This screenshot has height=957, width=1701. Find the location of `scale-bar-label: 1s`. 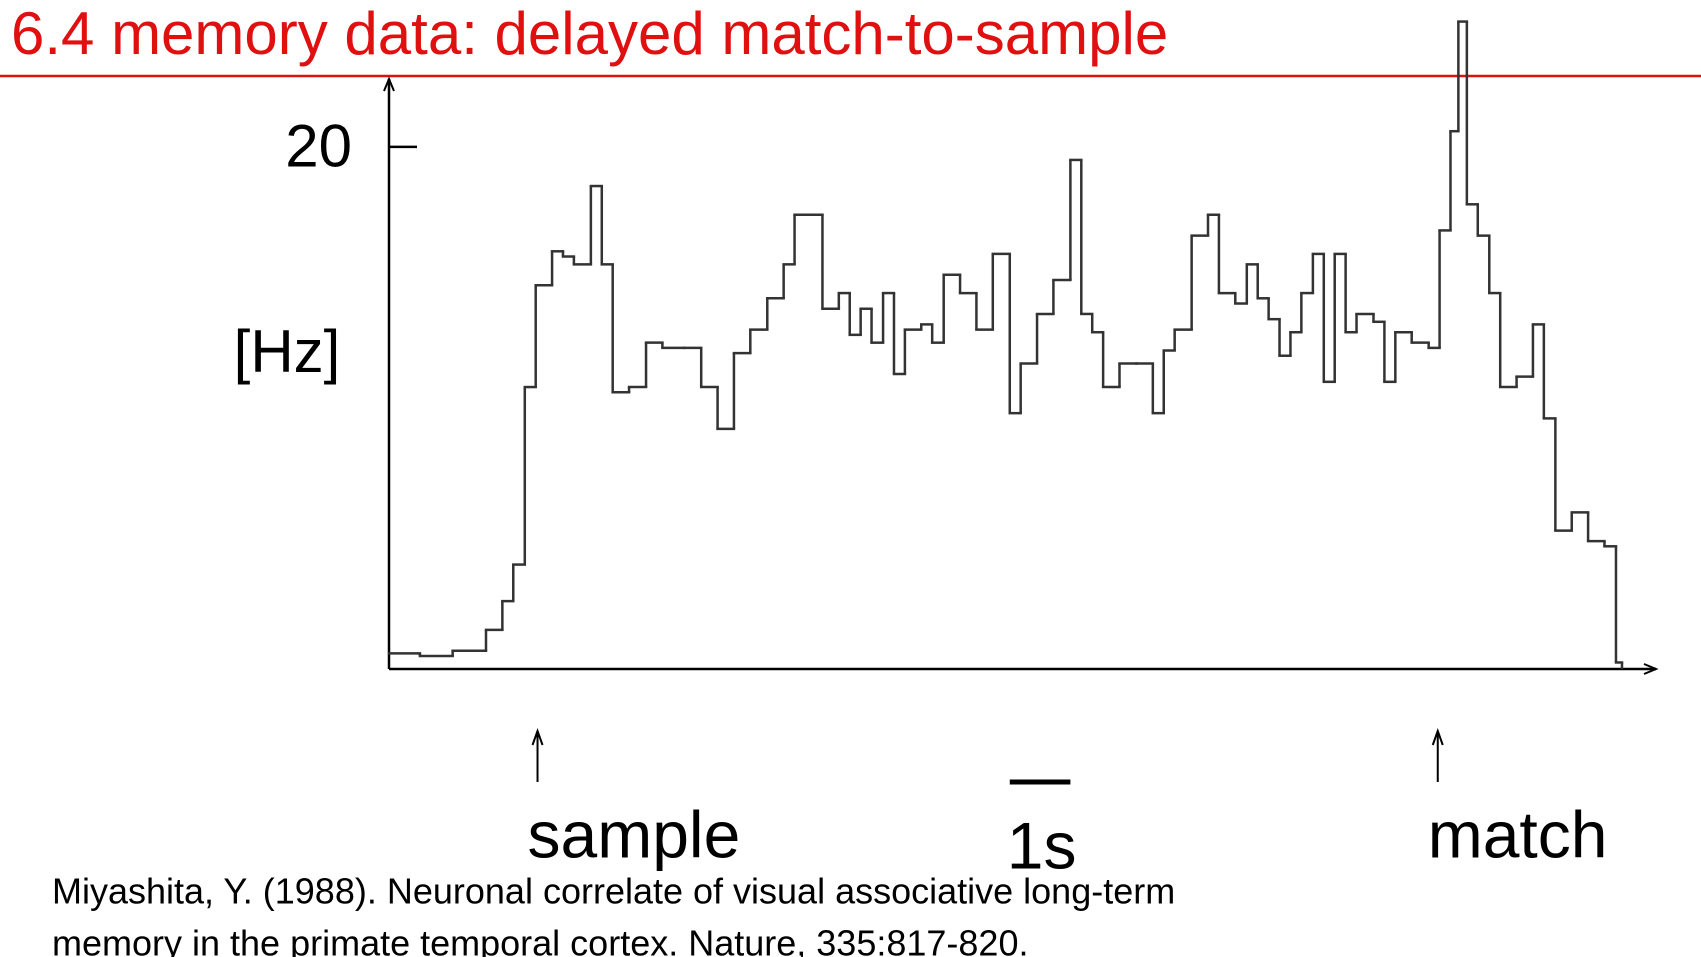

scale-bar-label: 1s is located at coordinates (1042, 845).